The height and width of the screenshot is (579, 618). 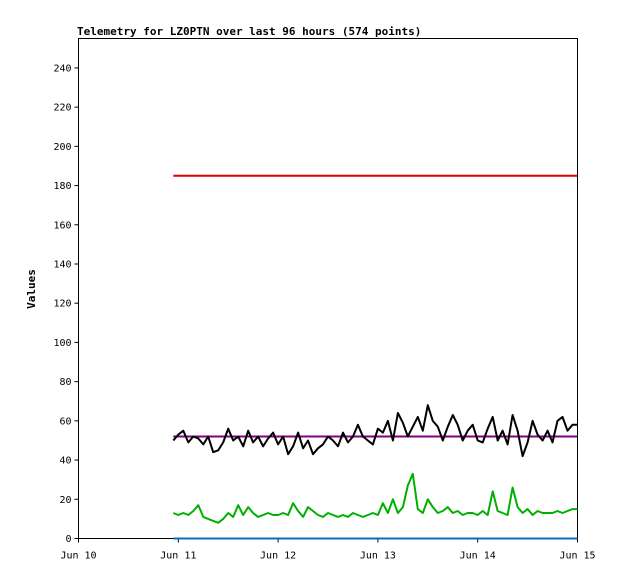 What do you see at coordinates (65, 421) in the screenshot?
I see `y-tick-label: 60` at bounding box center [65, 421].